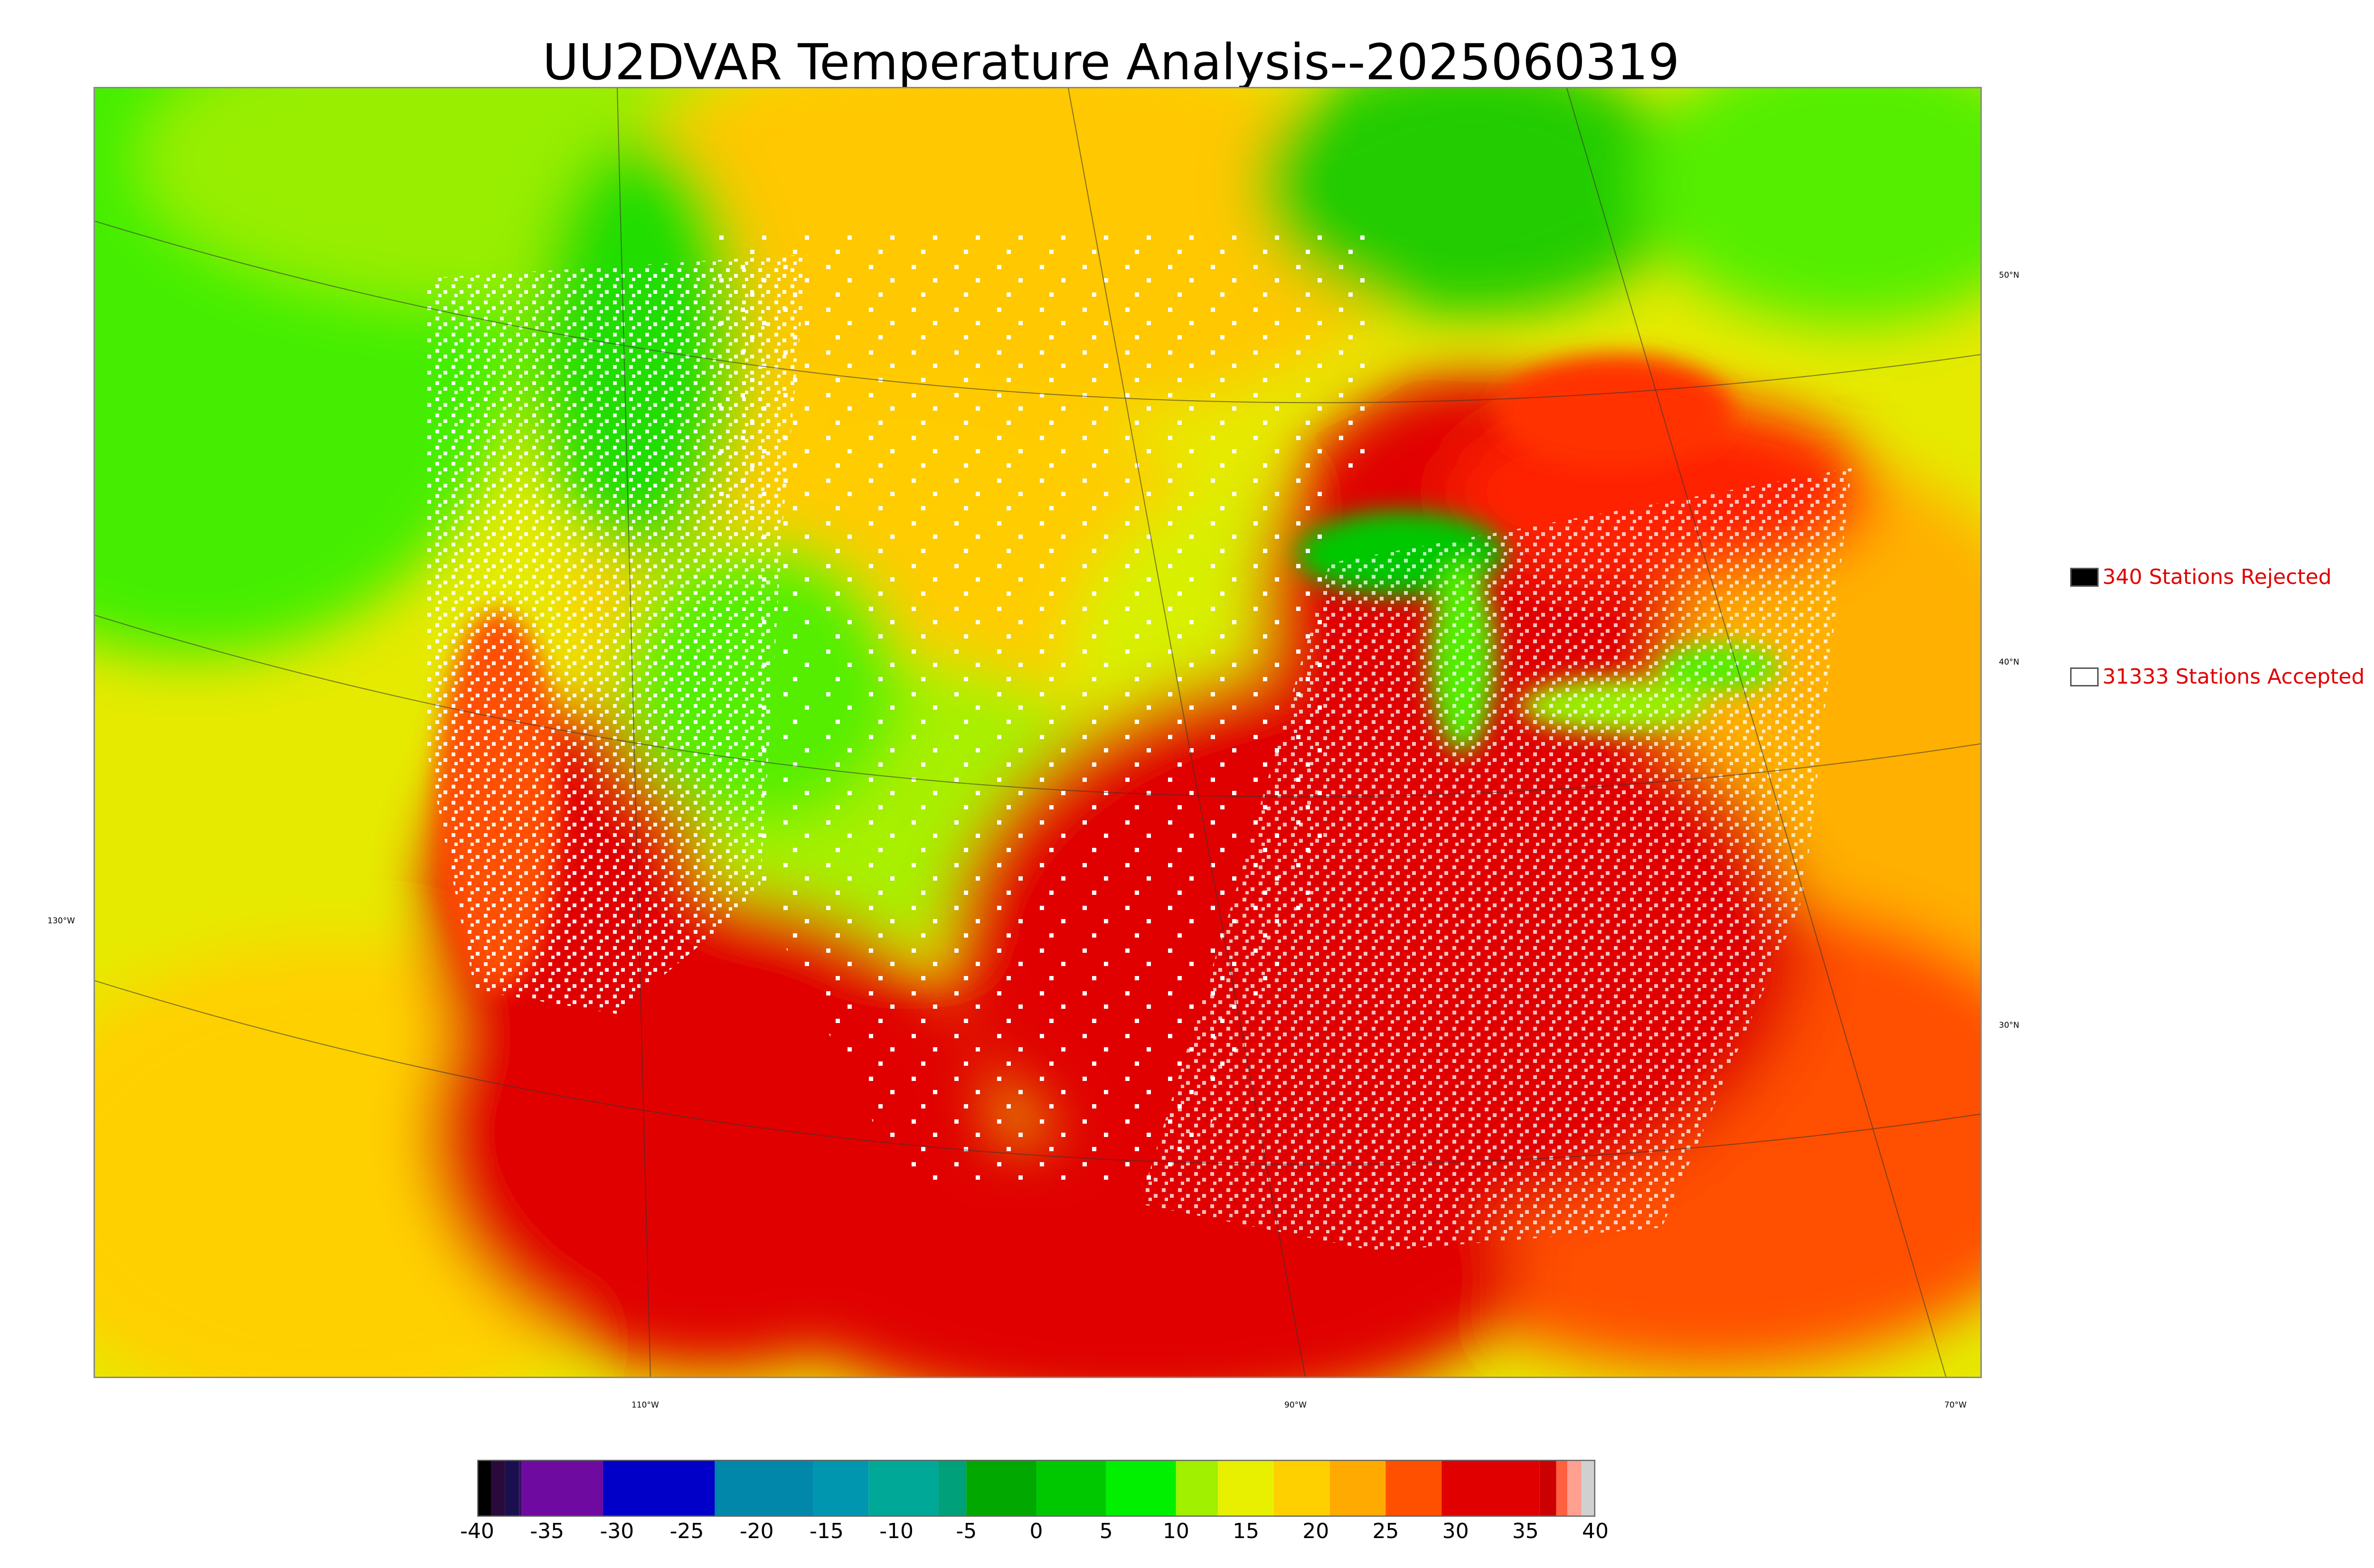 The width and height of the screenshot is (2374, 1568). Describe the element at coordinates (896, 1531) in the screenshot. I see `colorbar-tick-label: -10` at that location.